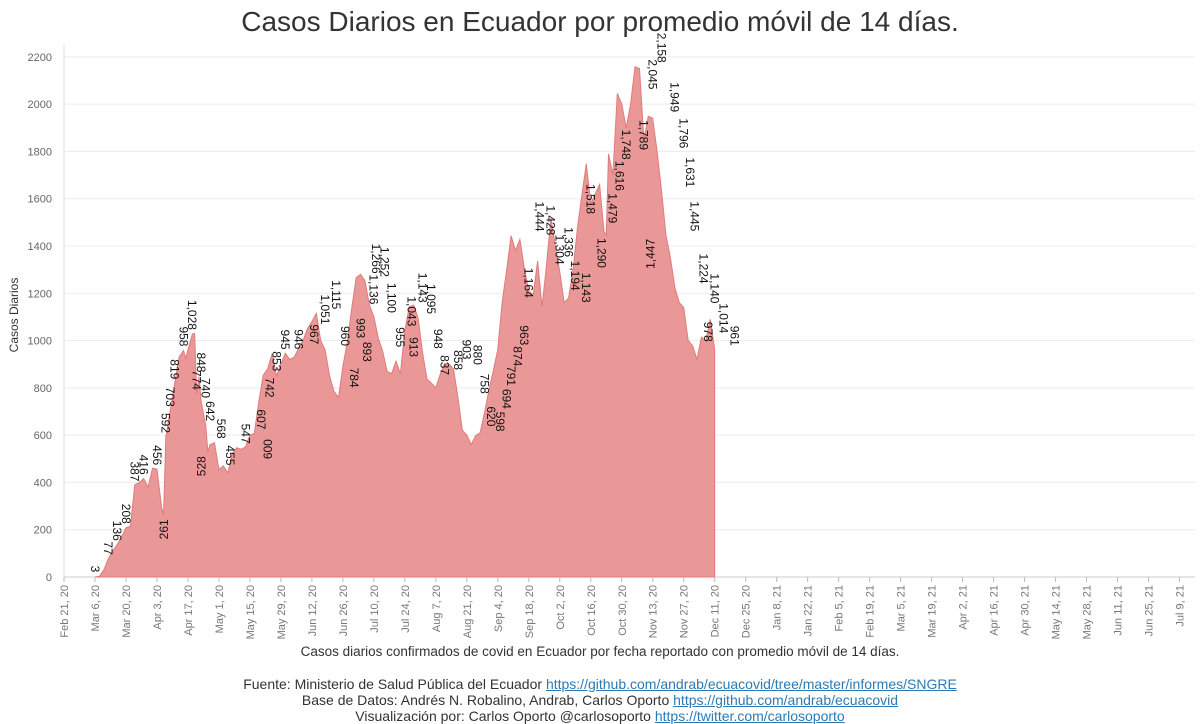 The height and width of the screenshot is (724, 1200). What do you see at coordinates (703, 269) in the screenshot?
I see `data-label: 1,224` at bounding box center [703, 269].